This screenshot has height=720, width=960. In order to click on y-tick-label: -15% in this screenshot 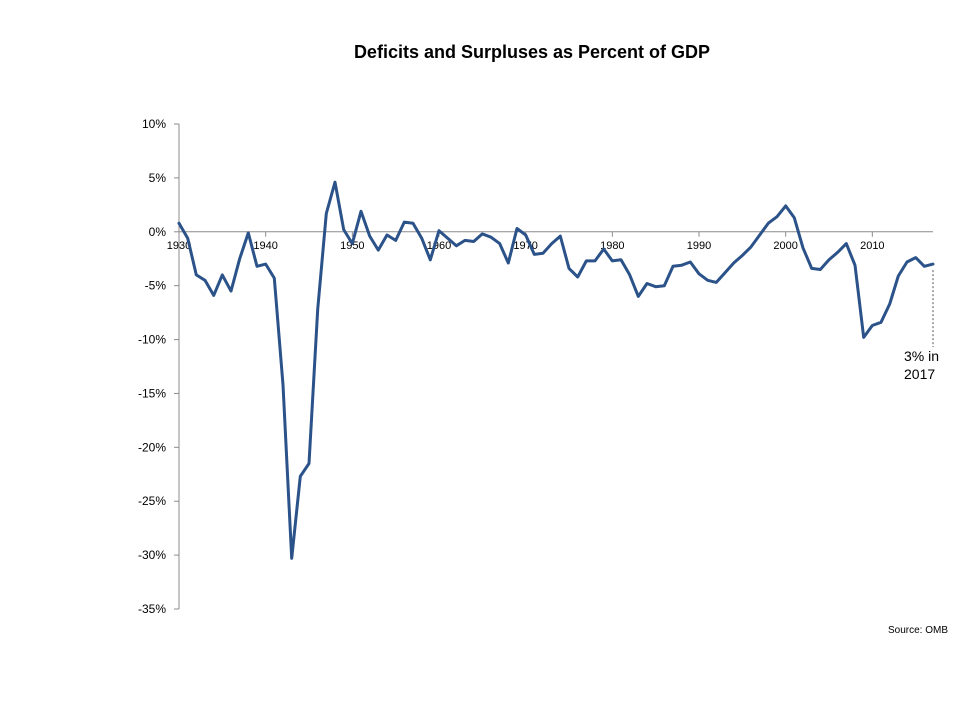, I will do `click(152, 393)`.